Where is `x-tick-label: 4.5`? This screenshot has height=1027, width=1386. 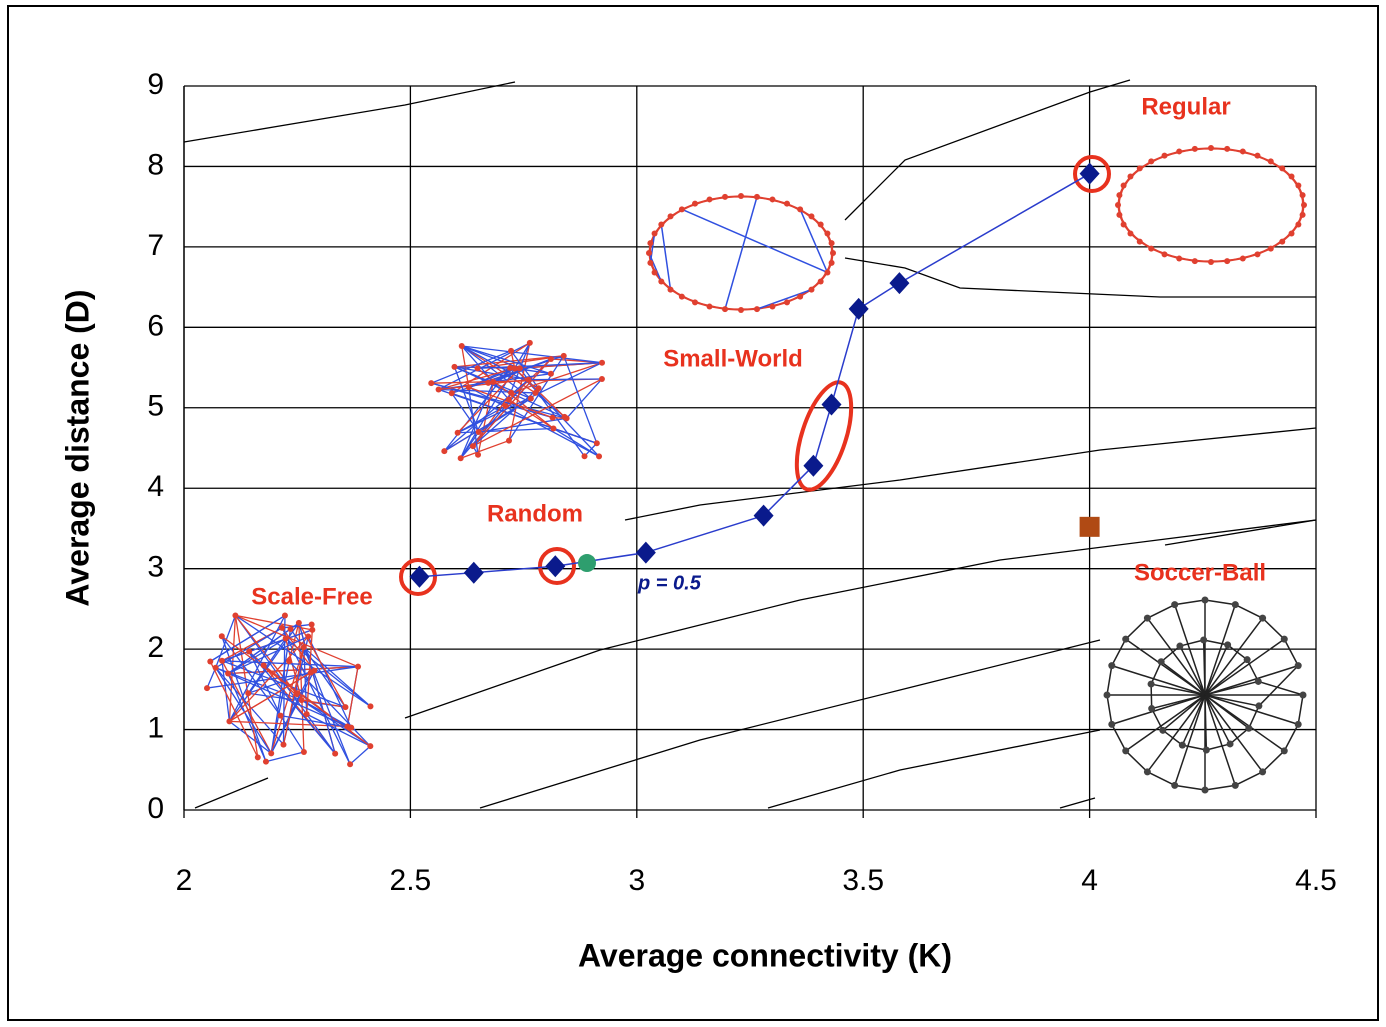 x-tick-label: 4.5 is located at coordinates (1316, 880).